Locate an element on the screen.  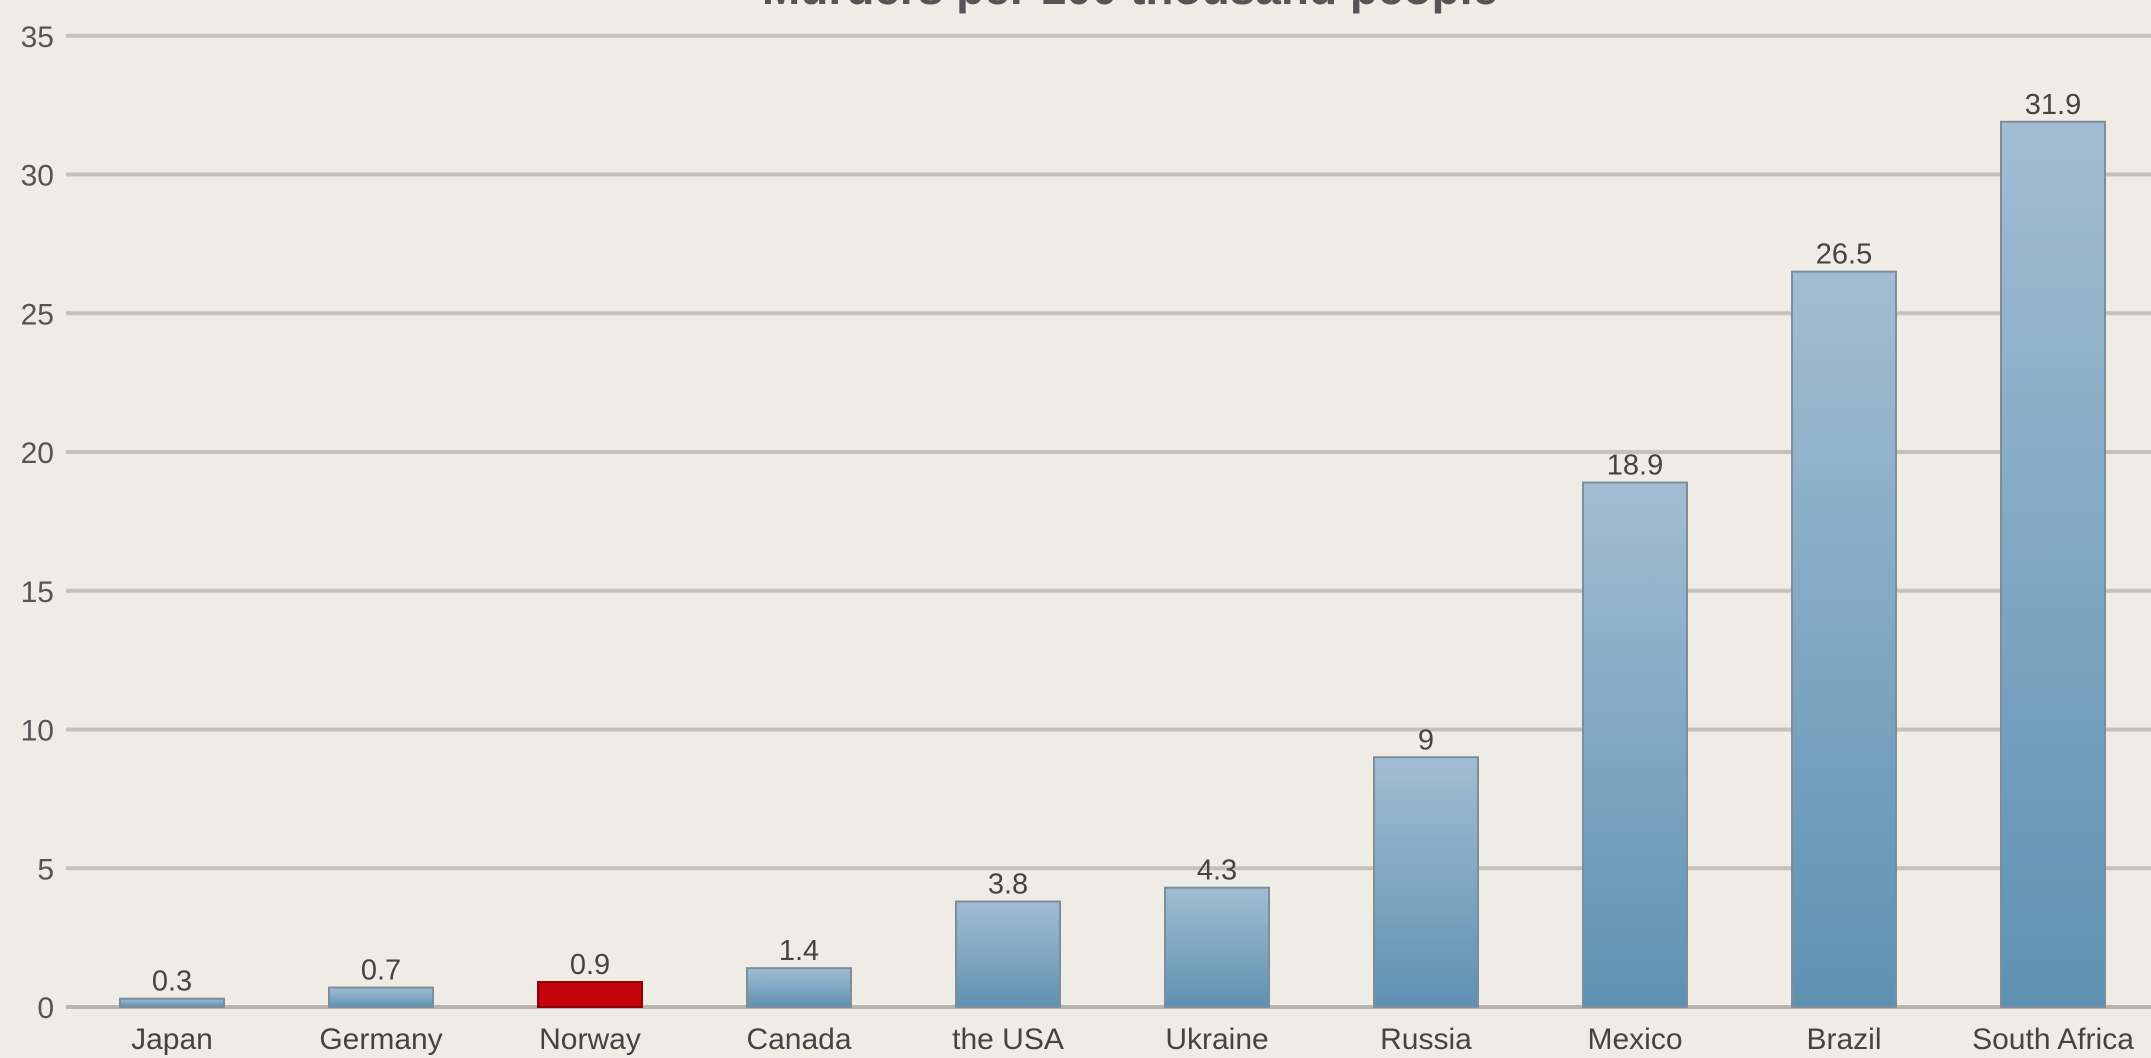
bar-brazil is located at coordinates (1844, 639).